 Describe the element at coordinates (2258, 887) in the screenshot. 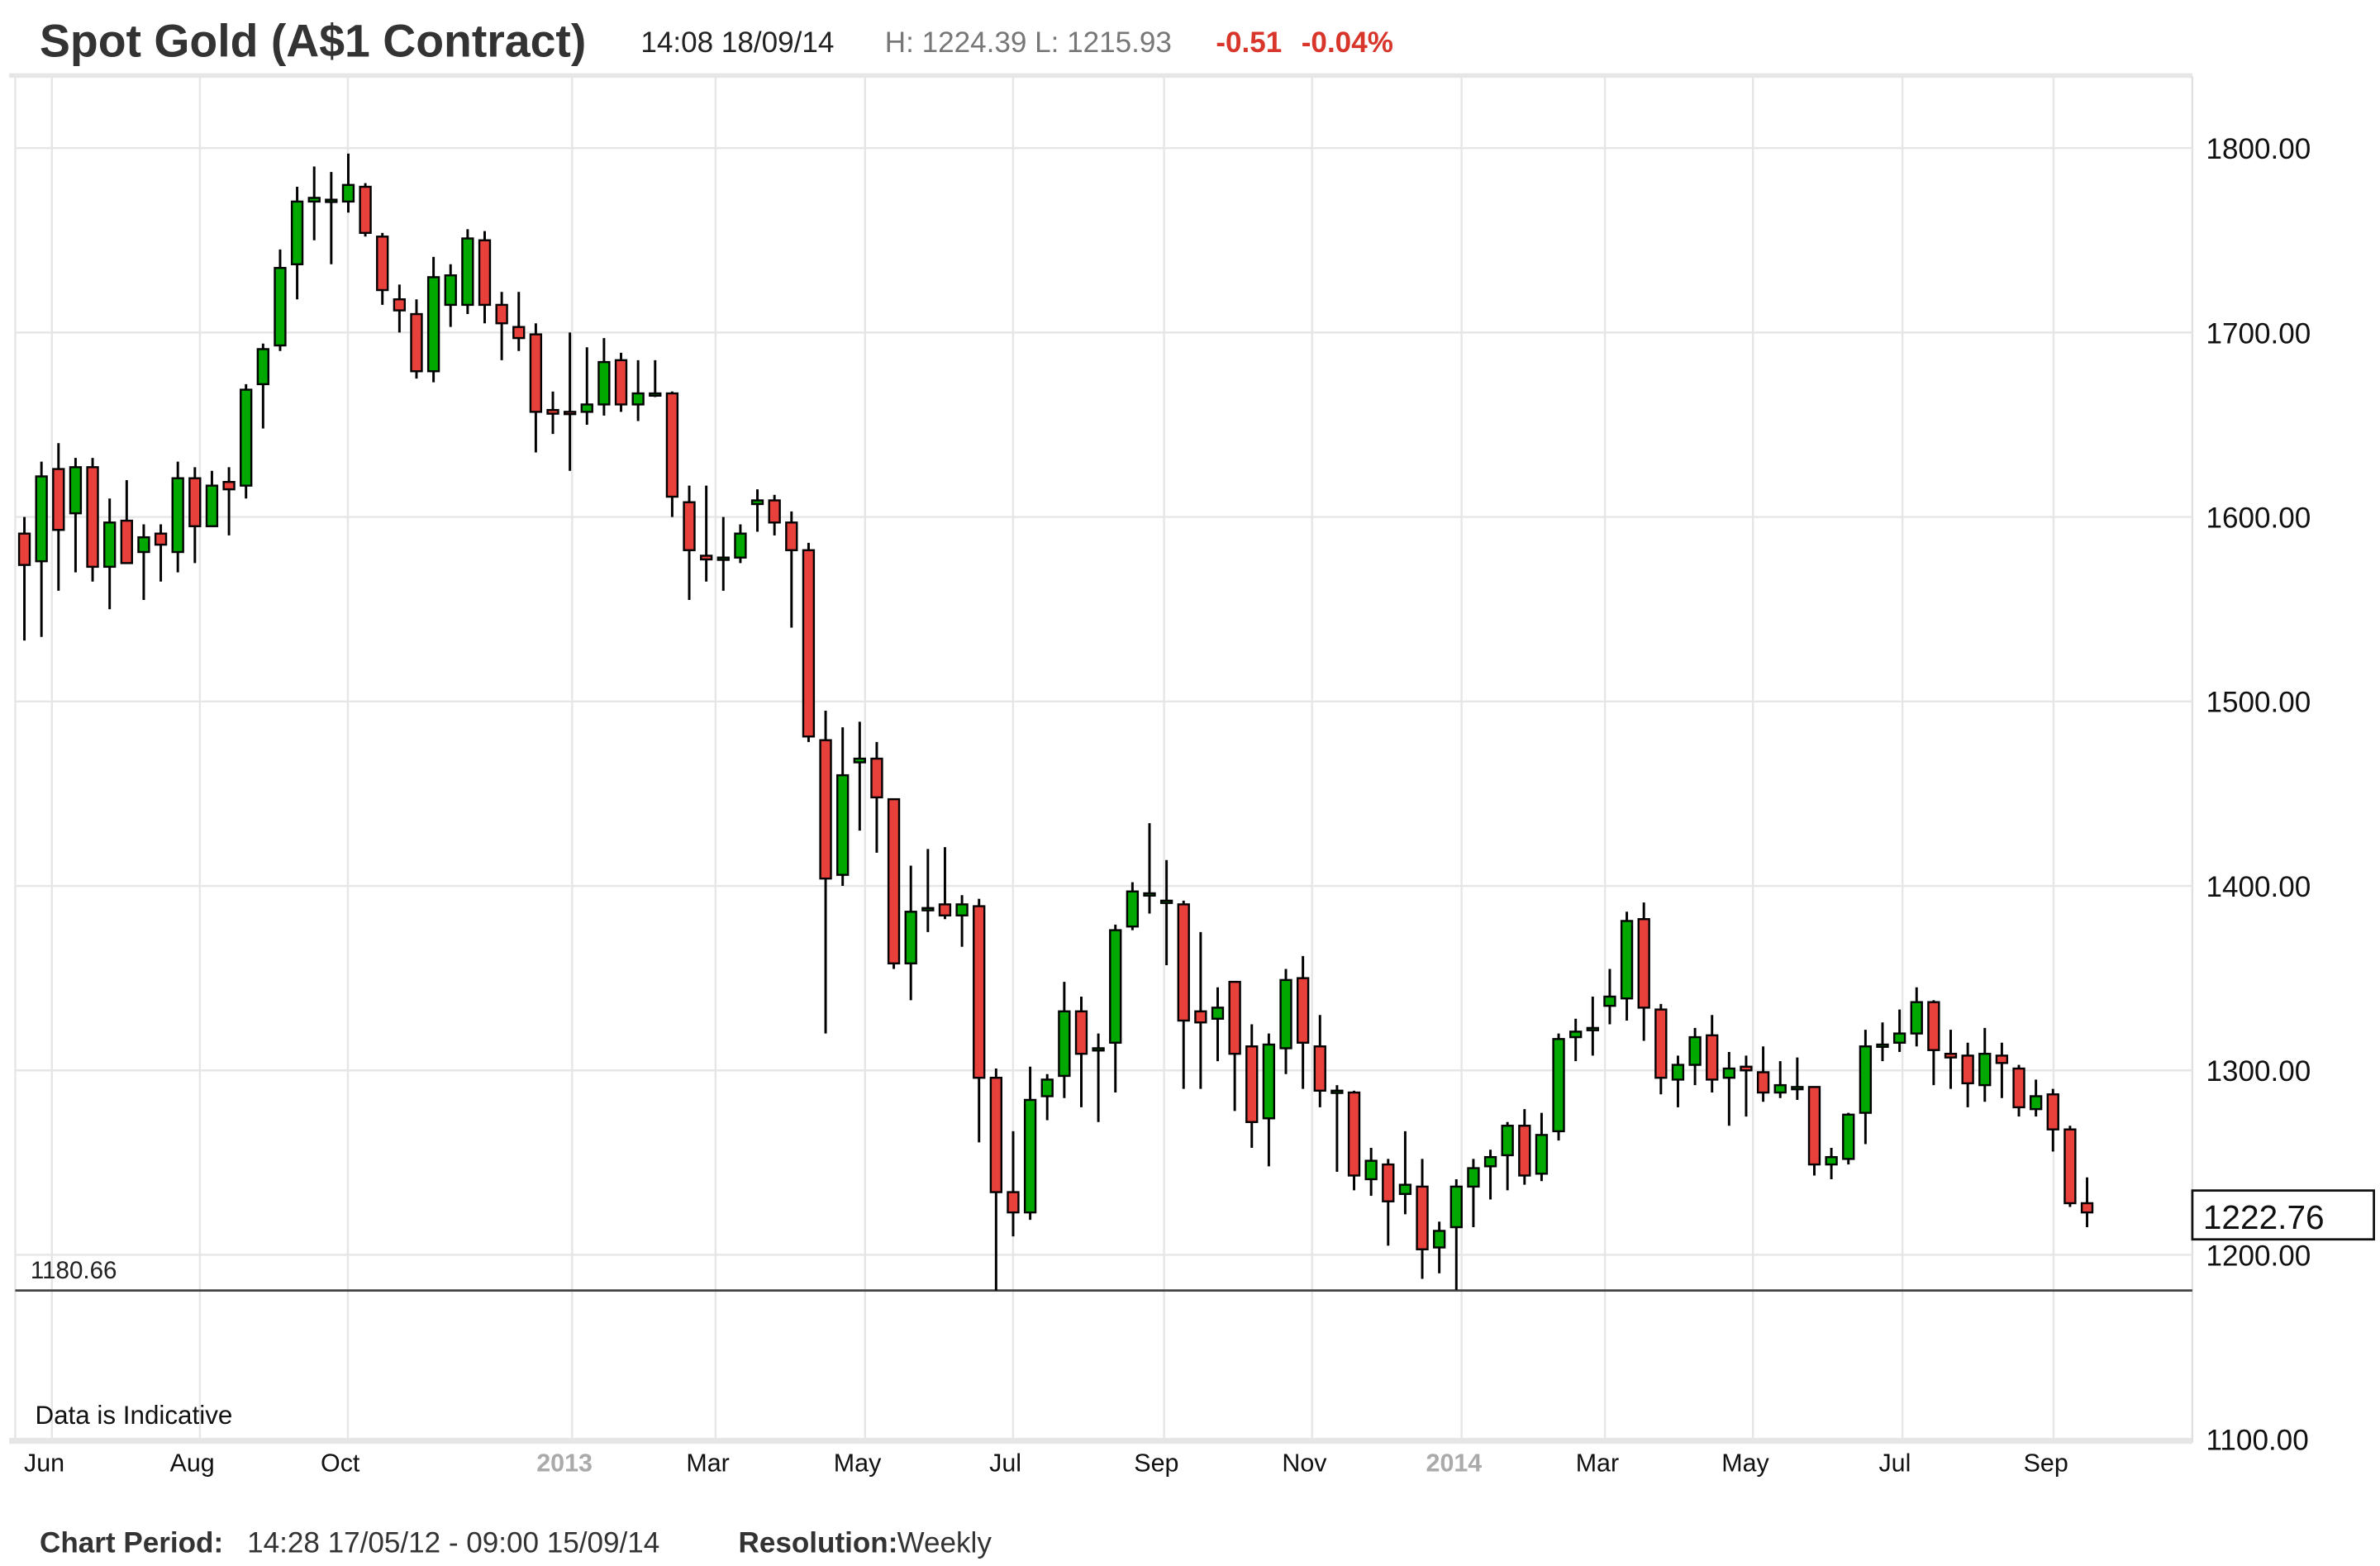

I see `y-tick-label: 1400.00` at that location.